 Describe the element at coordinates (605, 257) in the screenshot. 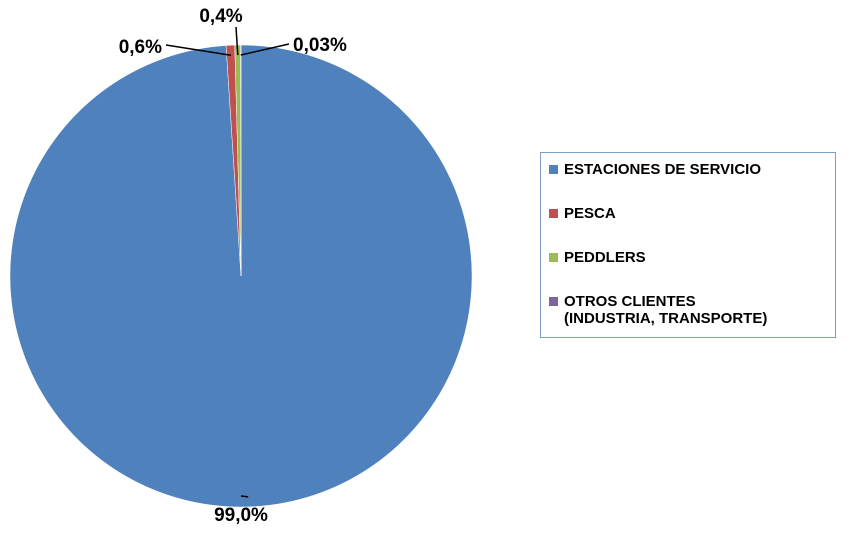

I see `legend-label: PEDDLERS` at that location.